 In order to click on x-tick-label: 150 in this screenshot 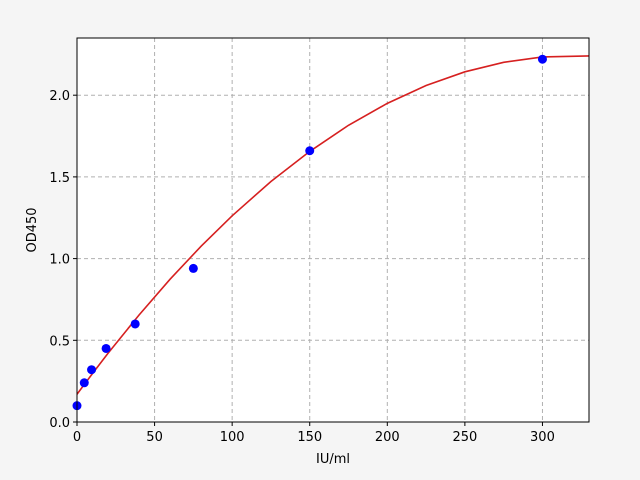, I will do `click(309, 437)`.